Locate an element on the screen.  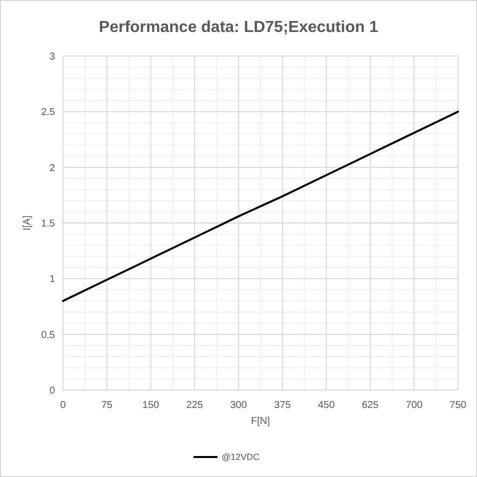
y-tick-label: 1 is located at coordinates (52, 280).